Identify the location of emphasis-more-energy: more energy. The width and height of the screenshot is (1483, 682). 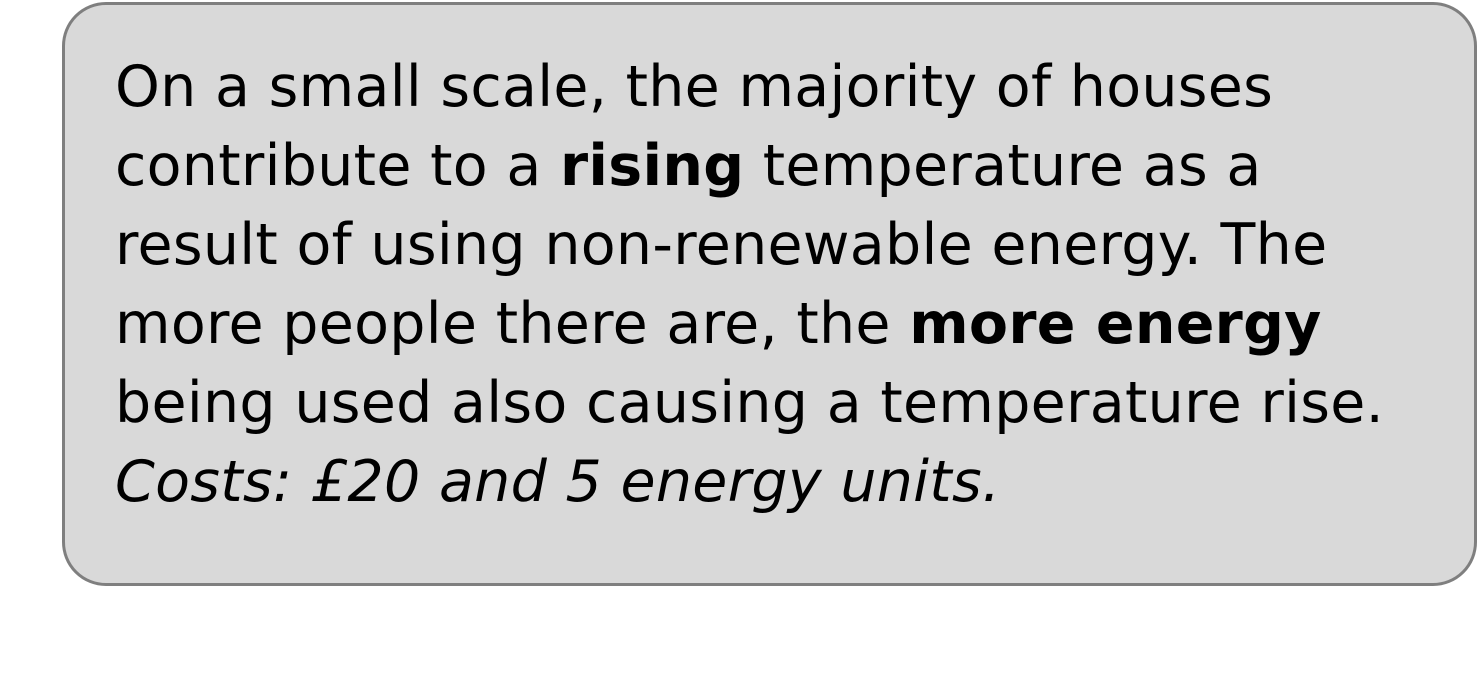
(1115, 324).